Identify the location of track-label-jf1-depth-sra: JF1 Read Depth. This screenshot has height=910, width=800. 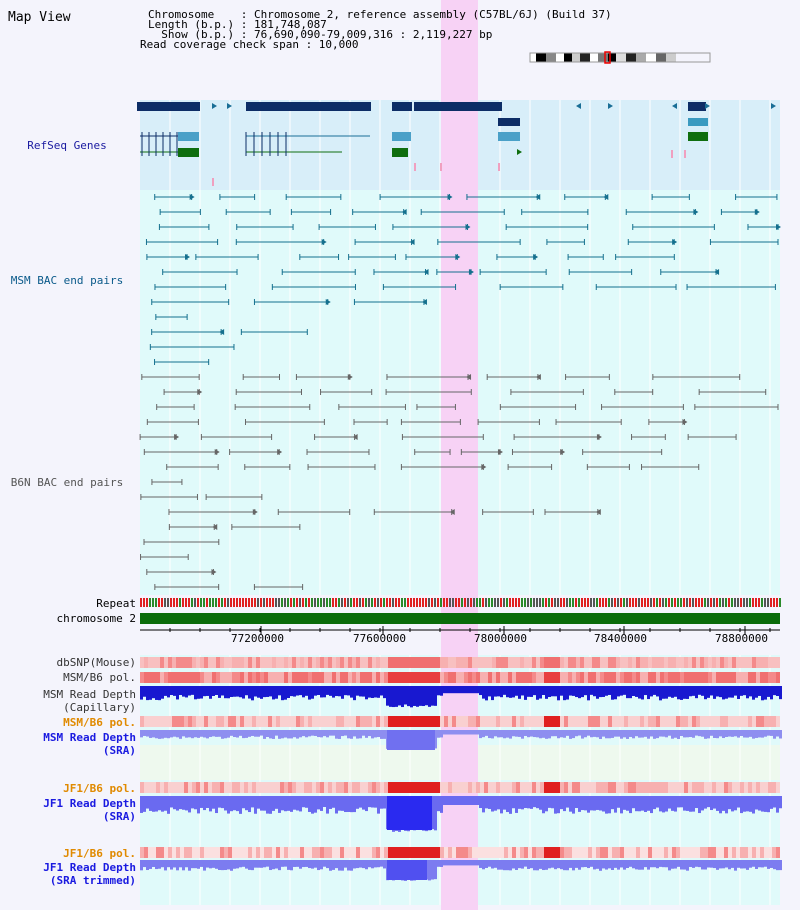
(89, 803).